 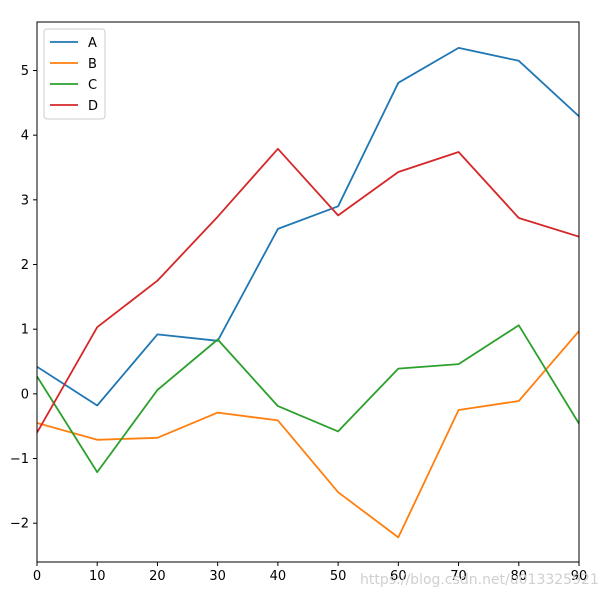 I want to click on legend-label-a: A, so click(x=92, y=43).